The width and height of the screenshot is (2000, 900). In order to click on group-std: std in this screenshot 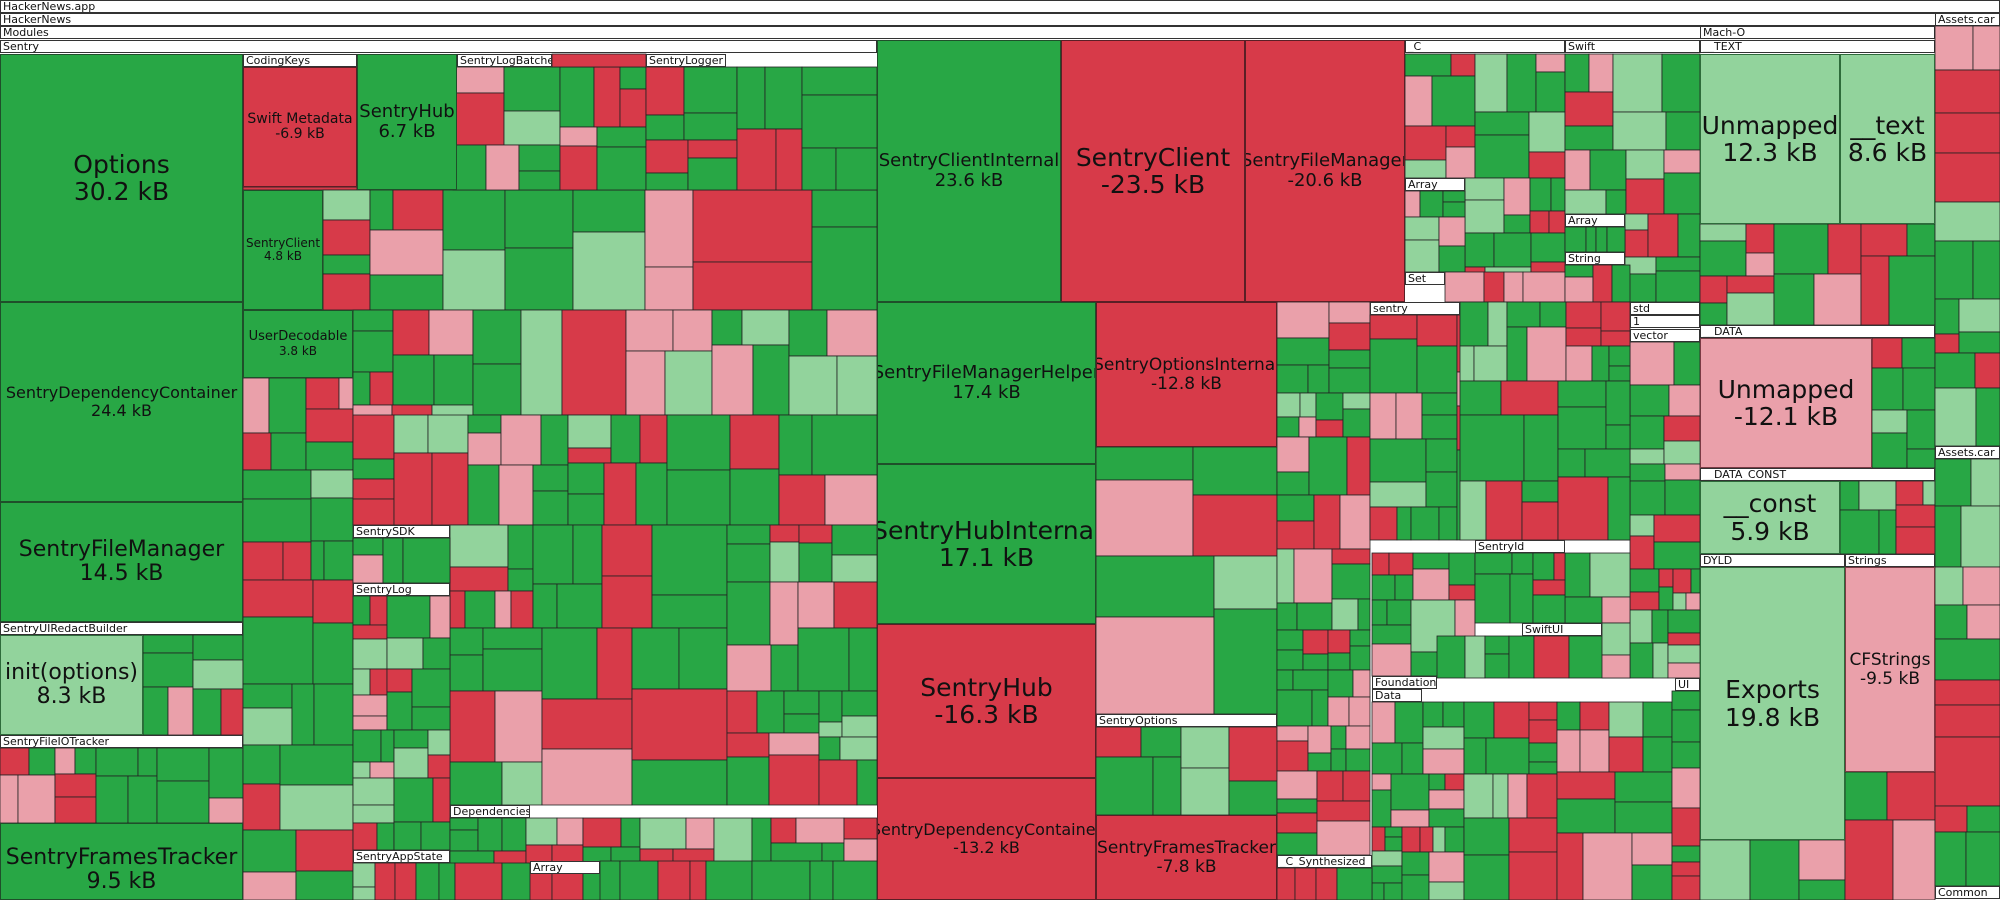, I will do `click(1665, 308)`.